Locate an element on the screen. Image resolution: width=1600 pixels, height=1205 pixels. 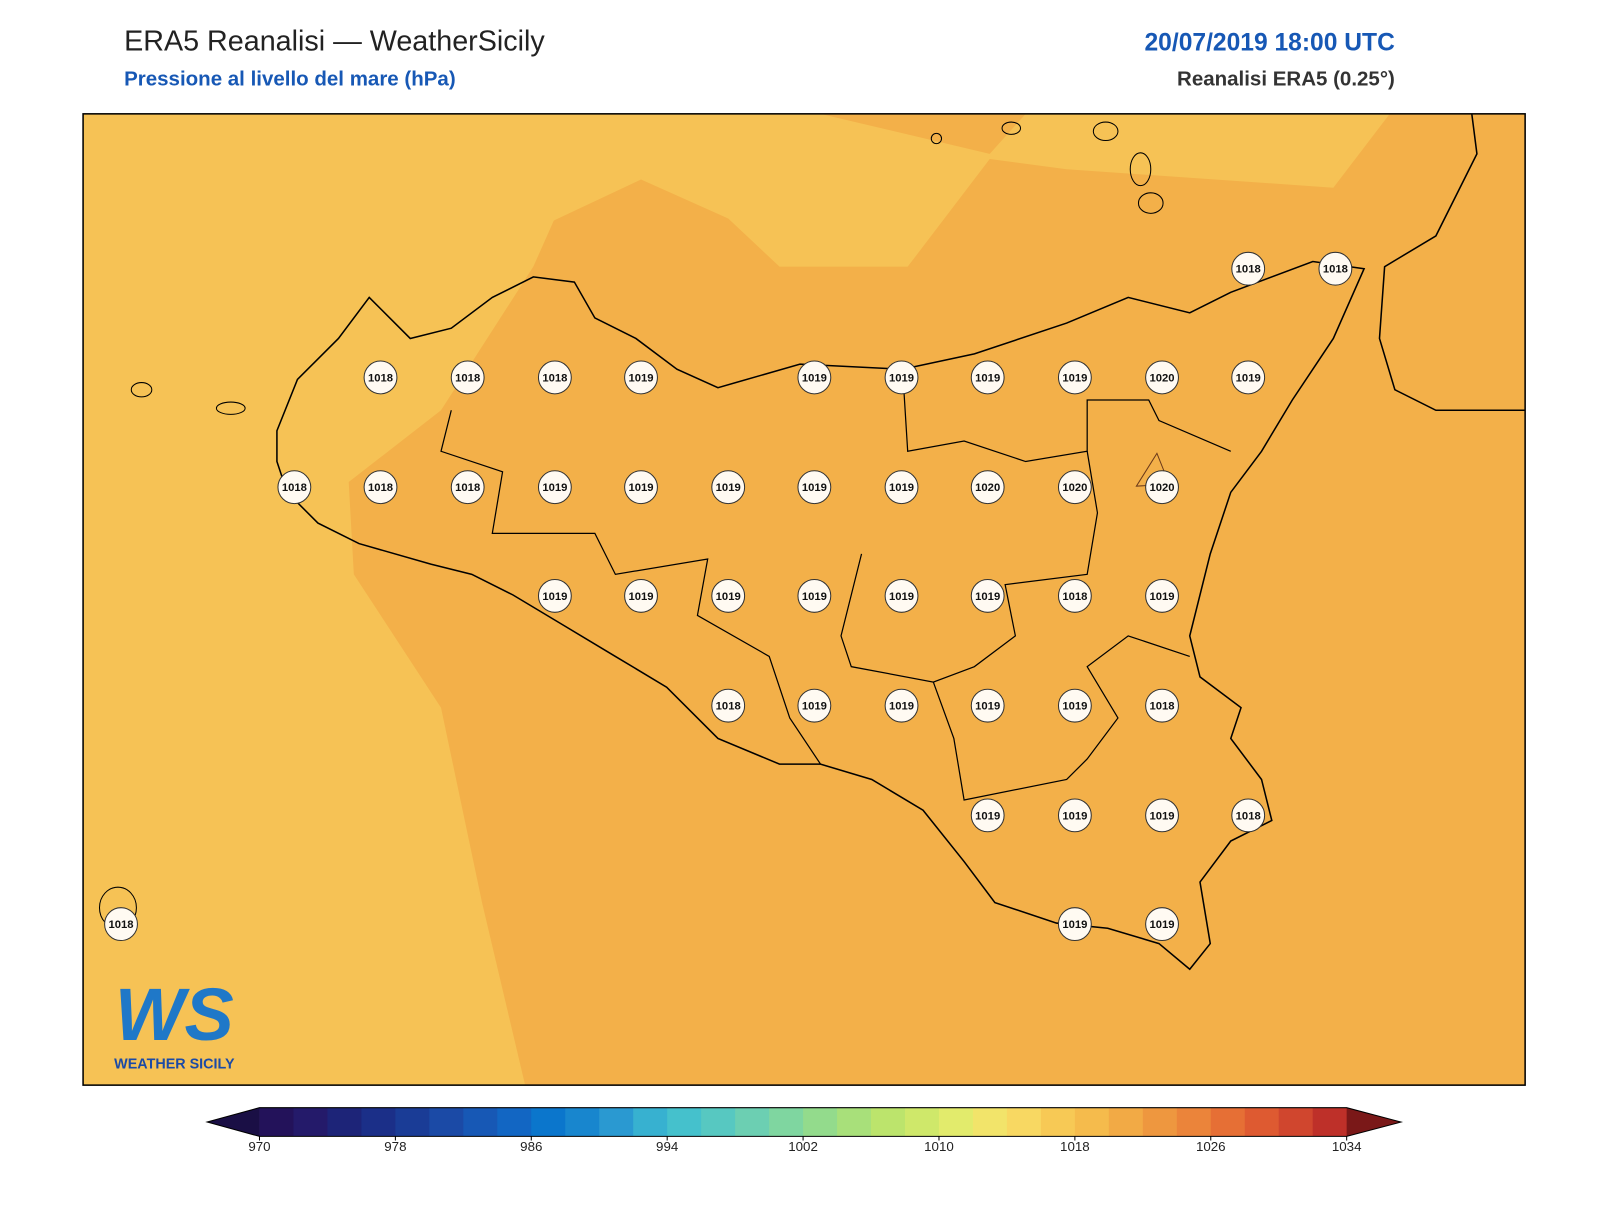
colorbar-over is located at coordinates (1374, 1122).